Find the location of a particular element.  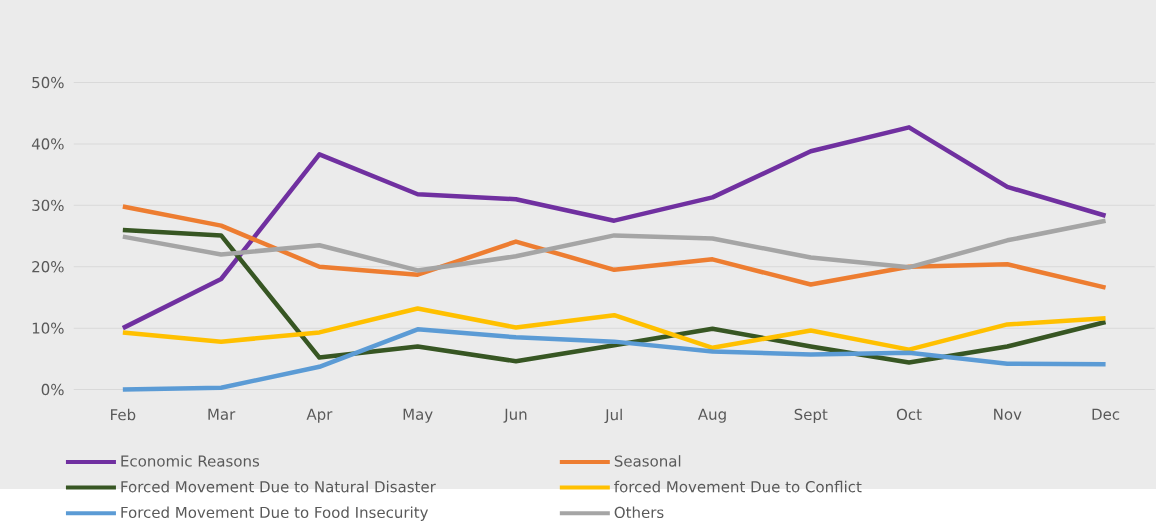

x-tick-label: Dec is located at coordinates (1106, 414).